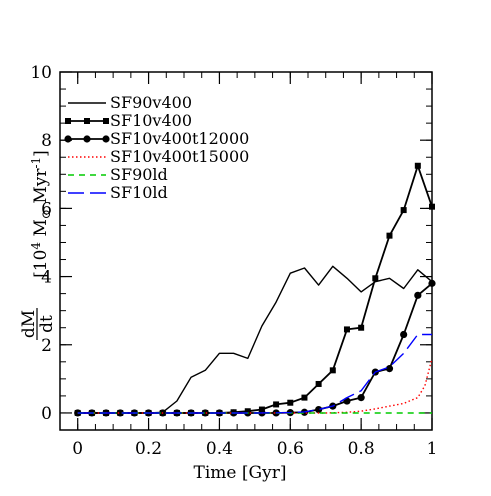 This screenshot has width=491, height=496. Describe the element at coordinates (179, 156) in the screenshot. I see `legend-label: SF10v400t15000` at that location.